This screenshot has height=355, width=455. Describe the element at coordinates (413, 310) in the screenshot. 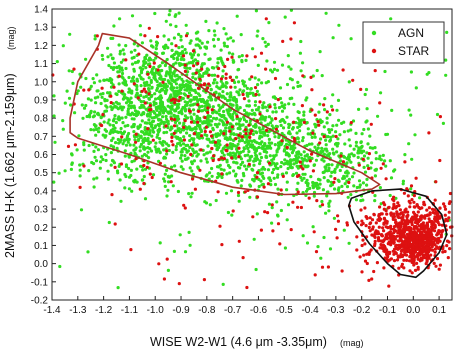

I see `x-tick-label: 0.0` at that location.